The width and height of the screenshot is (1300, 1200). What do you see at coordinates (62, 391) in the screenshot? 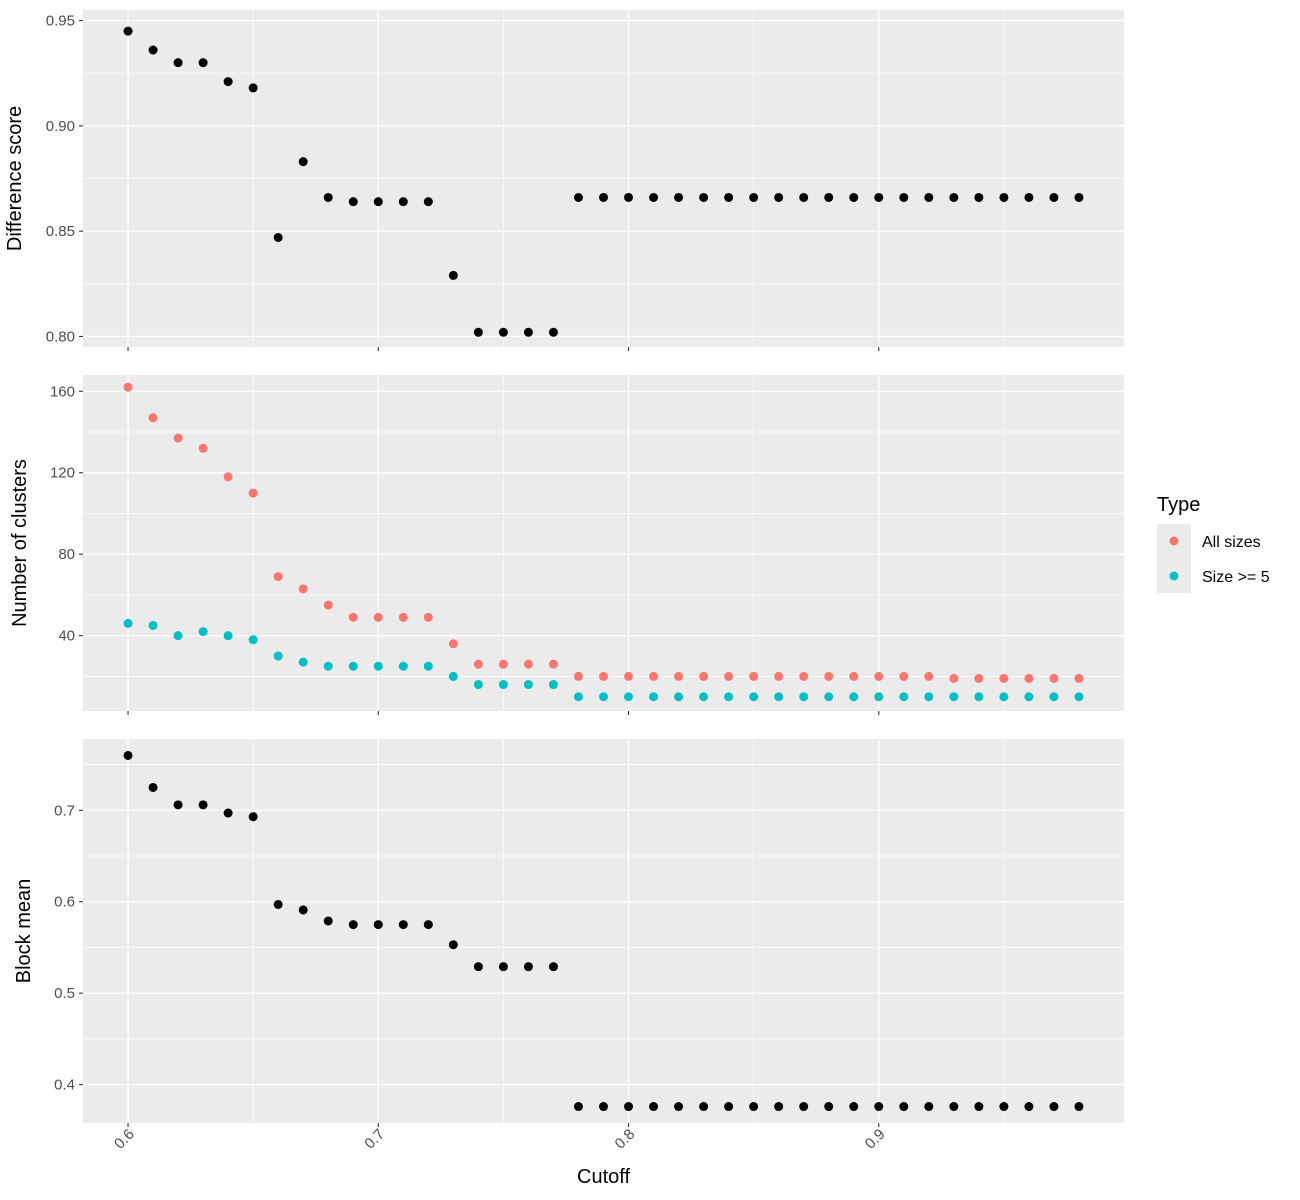
I see `y-tick-label: 160` at bounding box center [62, 391].